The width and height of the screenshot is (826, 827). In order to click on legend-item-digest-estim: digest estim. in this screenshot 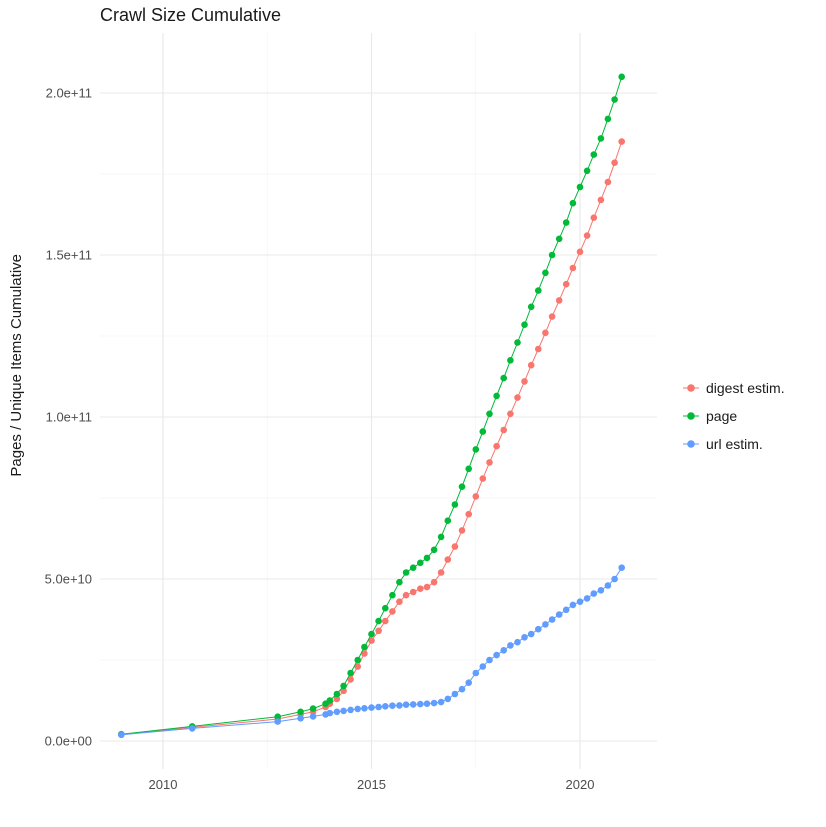, I will do `click(733, 388)`.